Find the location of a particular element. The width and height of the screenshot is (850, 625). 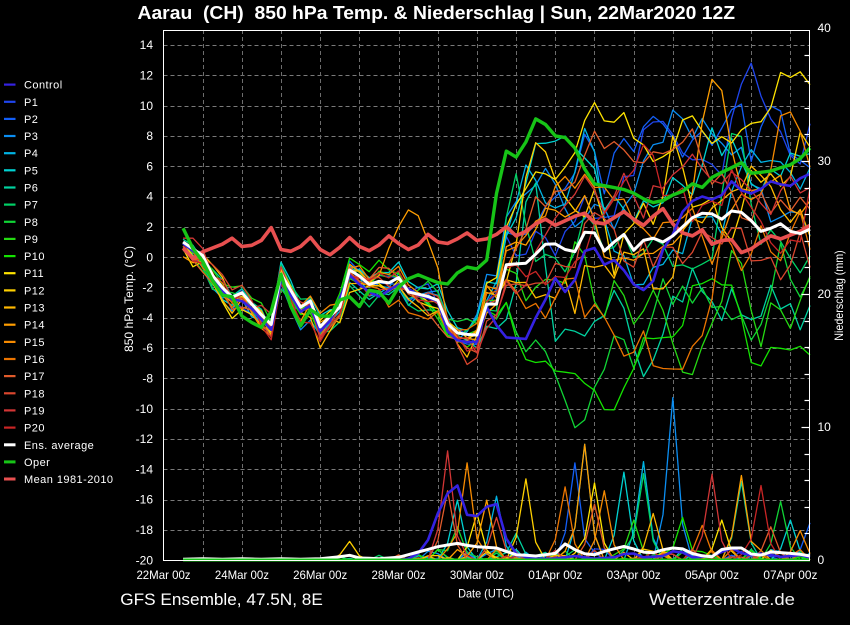

svg-text: P4 is located at coordinates (31, 154).